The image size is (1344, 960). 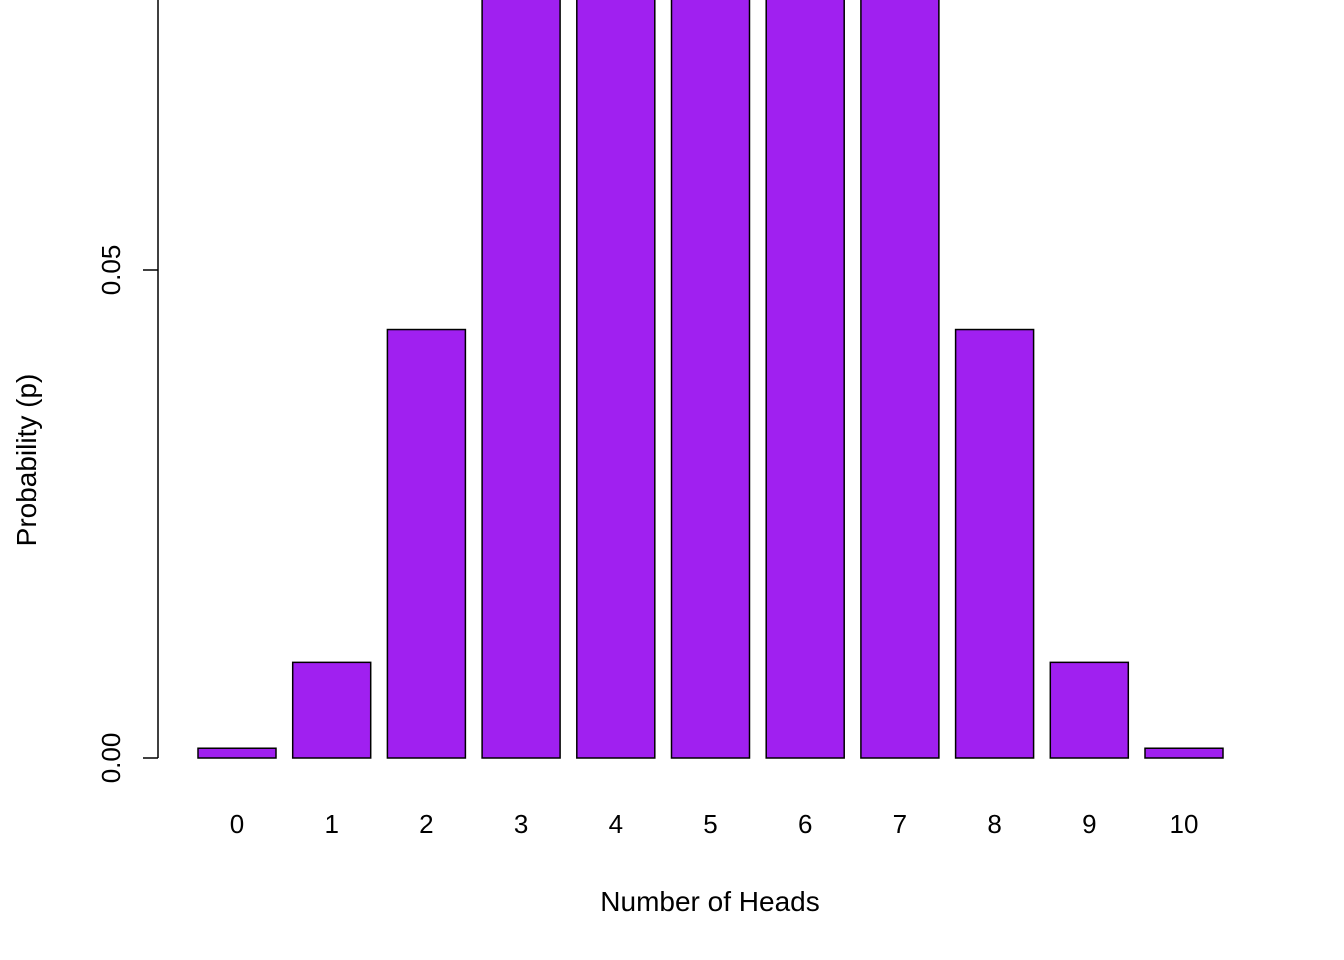 I want to click on x-tick-label-4: 4, so click(x=616, y=824).